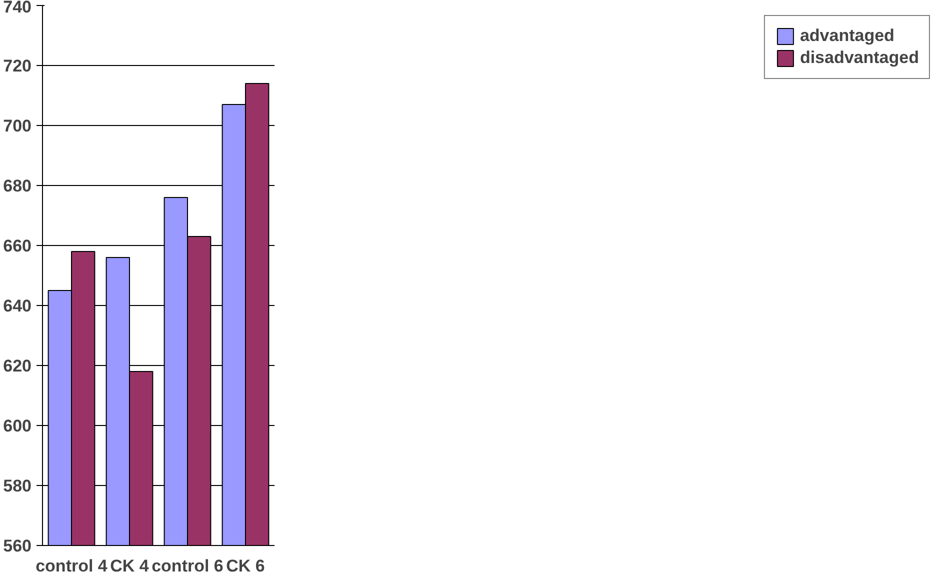 The image size is (943, 581). Describe the element at coordinates (17, 8) in the screenshot. I see `y-tick-label: 740` at that location.